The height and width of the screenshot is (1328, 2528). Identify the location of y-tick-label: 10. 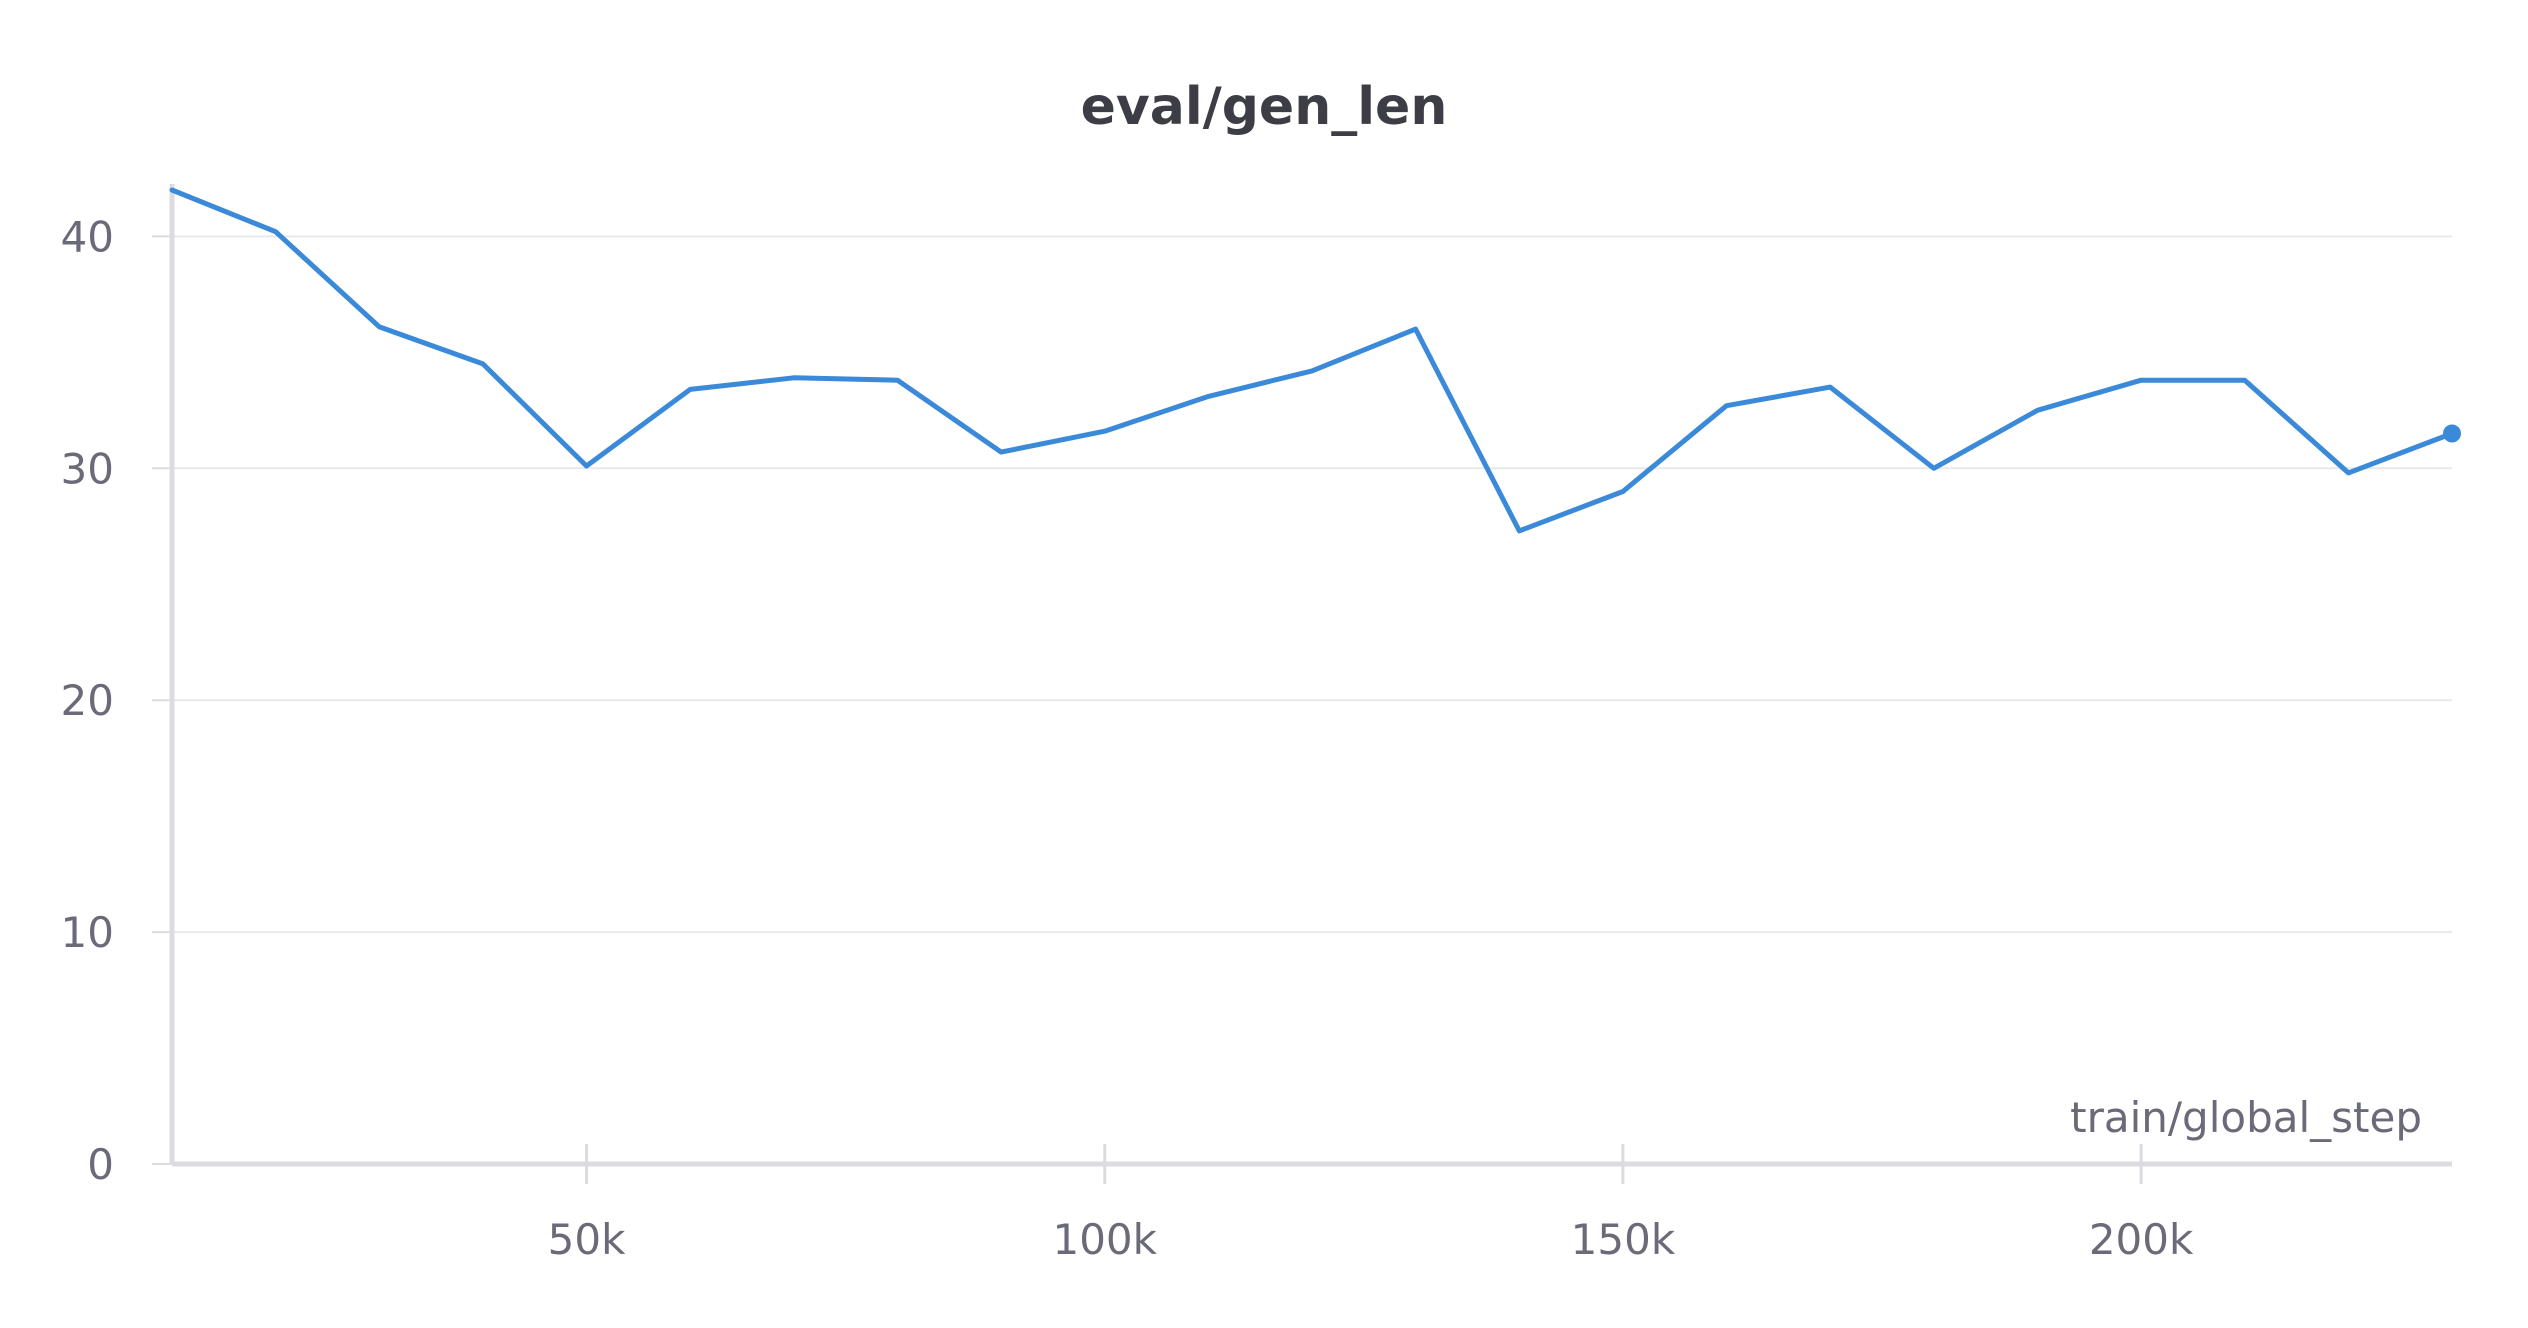
(87, 932).